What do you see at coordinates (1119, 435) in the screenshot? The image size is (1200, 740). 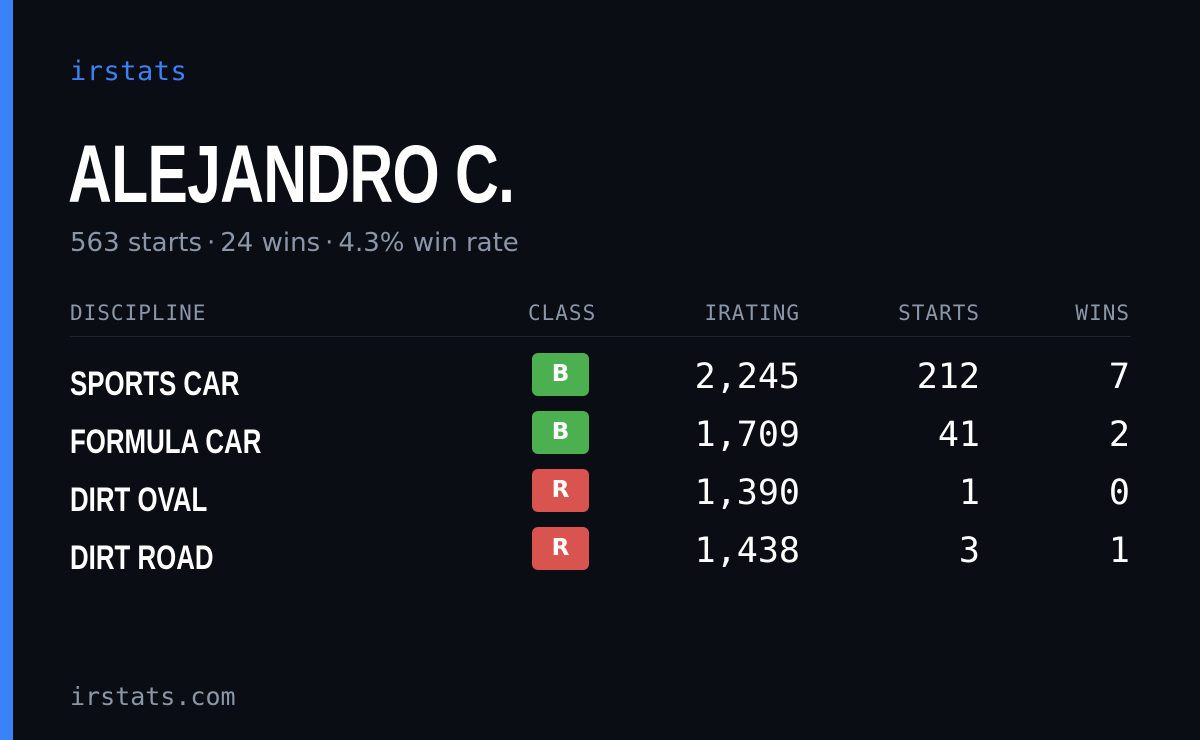 I see `wins-value: 2` at bounding box center [1119, 435].